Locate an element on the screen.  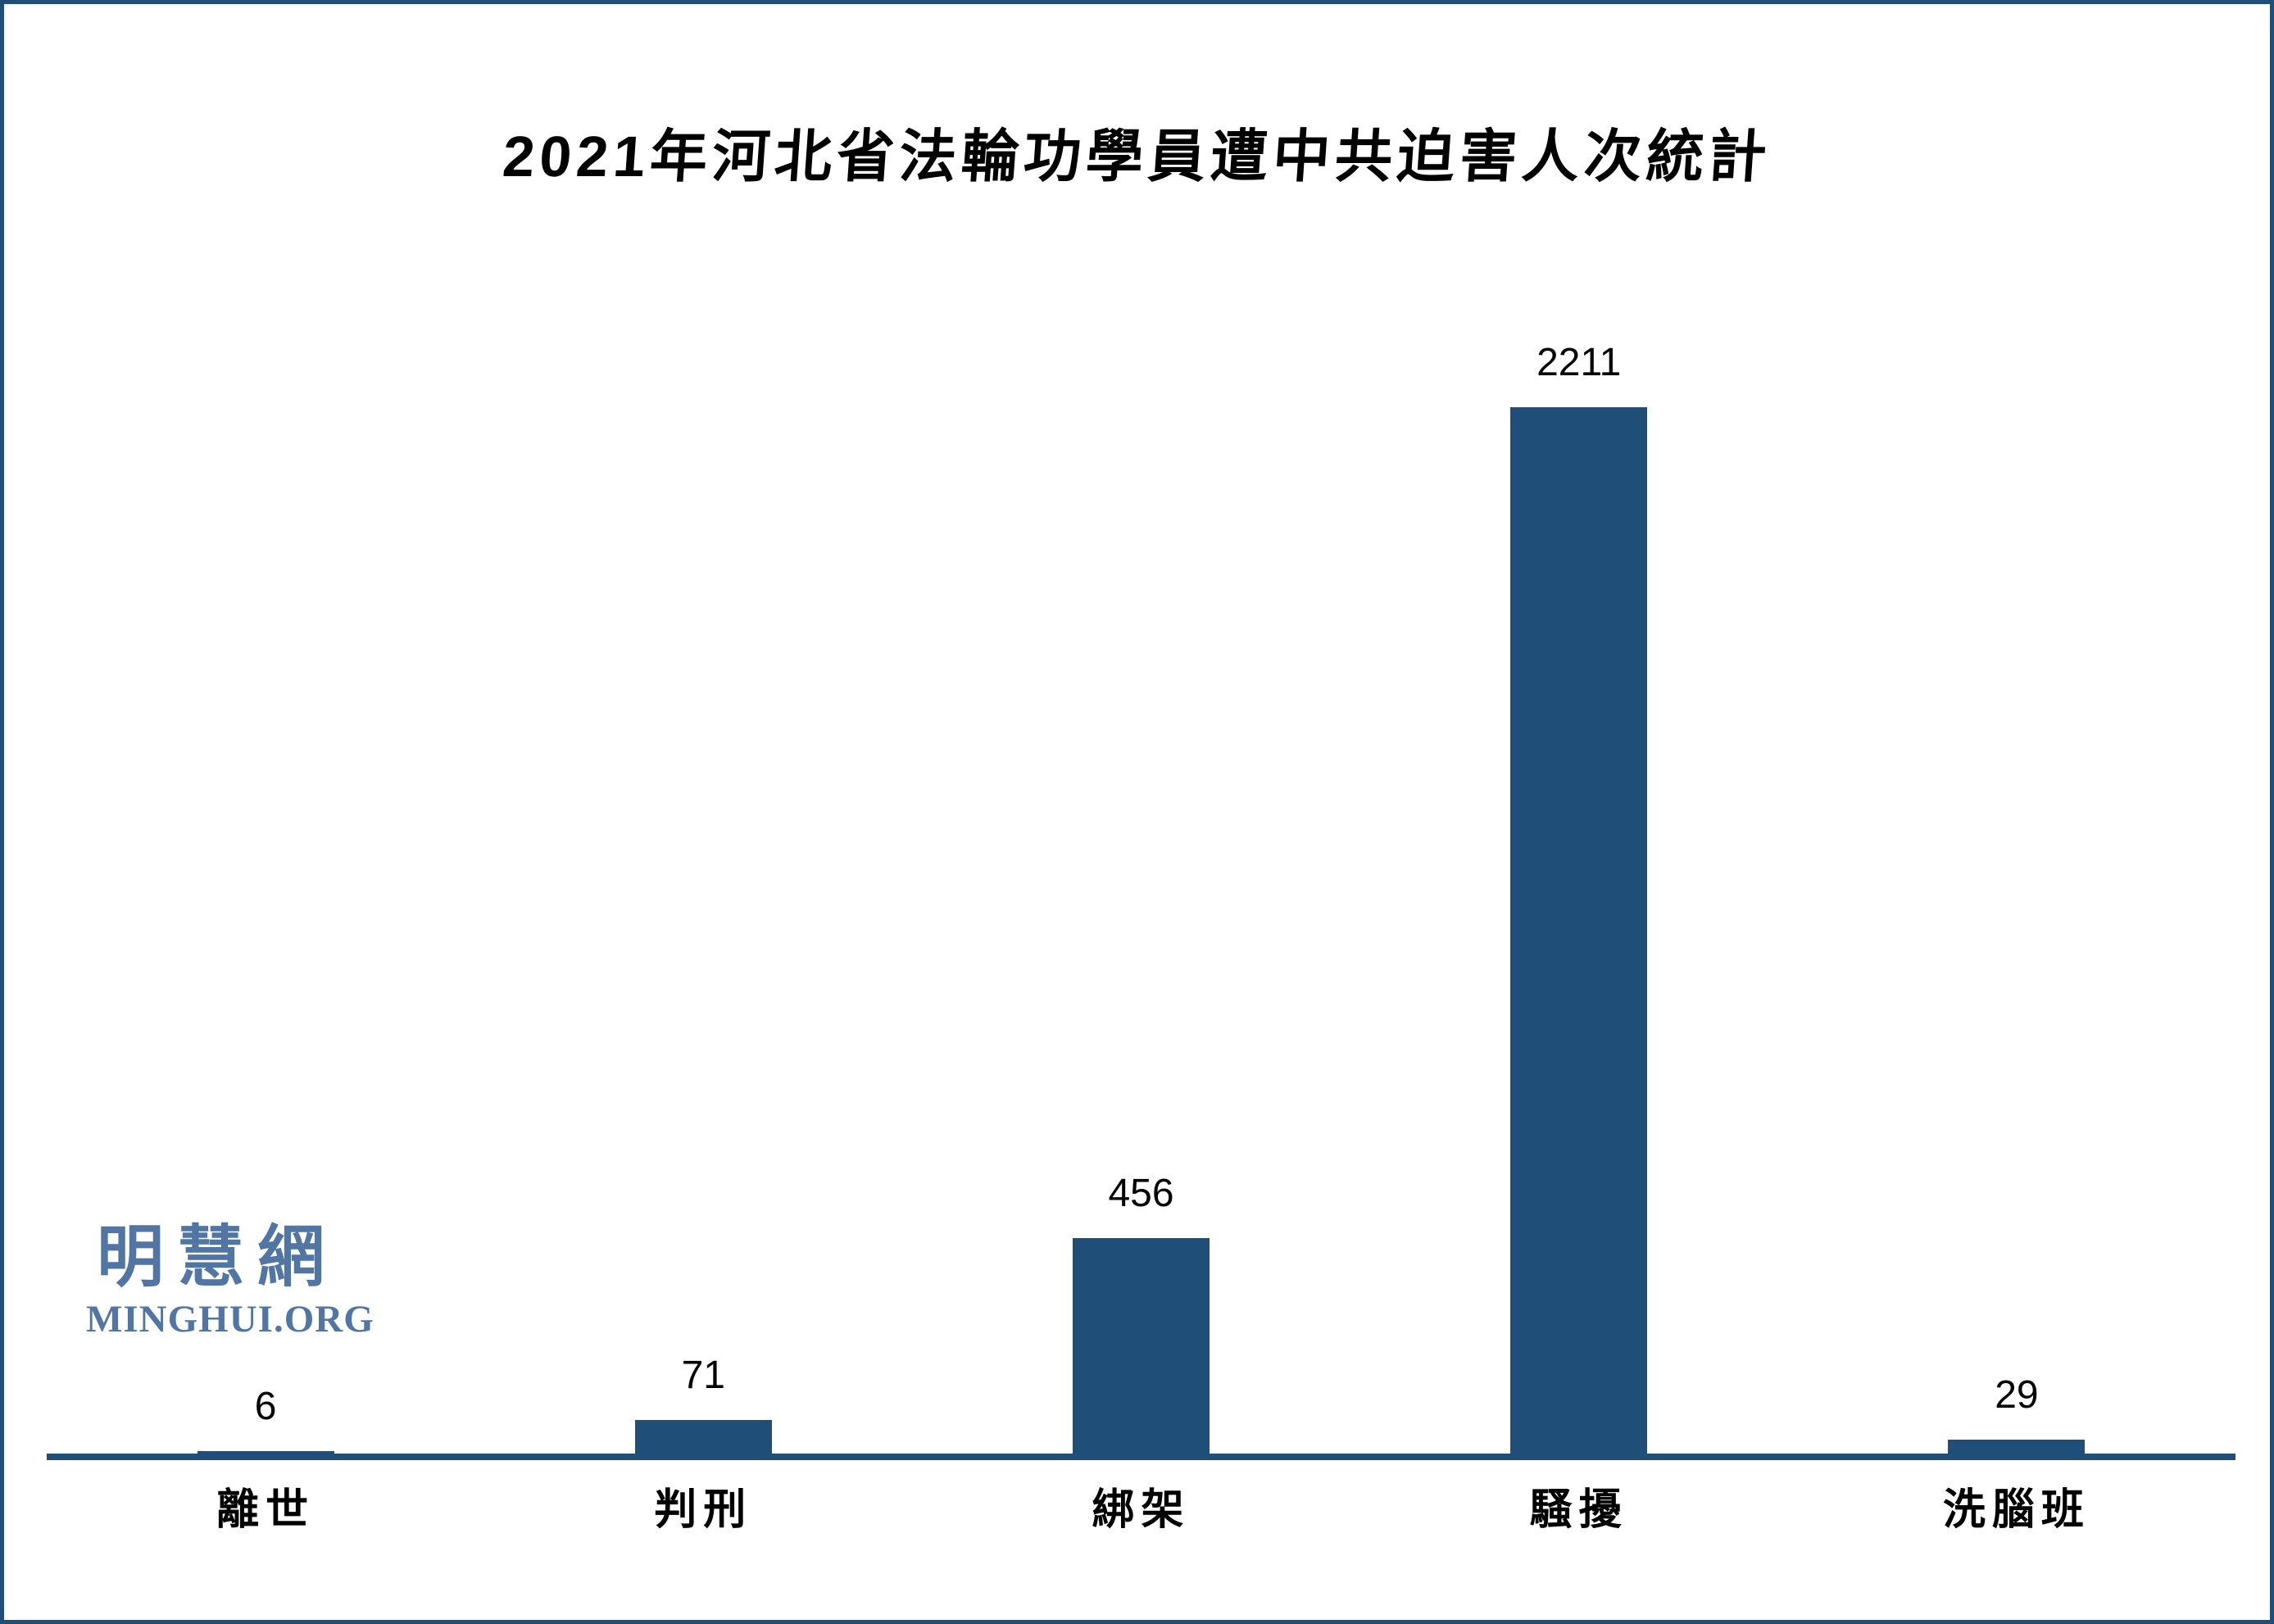
value-label-判刑: 71 is located at coordinates (703, 1376).